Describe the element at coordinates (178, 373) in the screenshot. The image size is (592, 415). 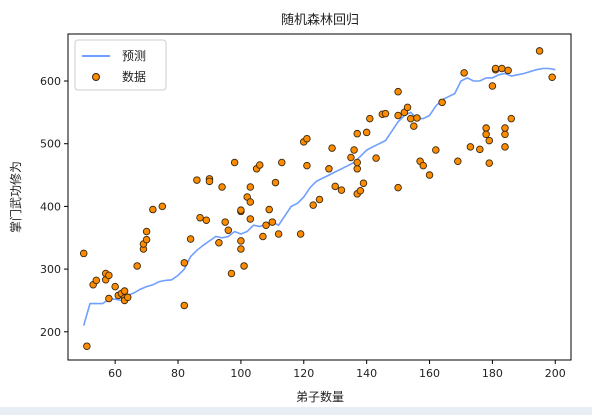
I see `x-tick-label: 80` at that location.